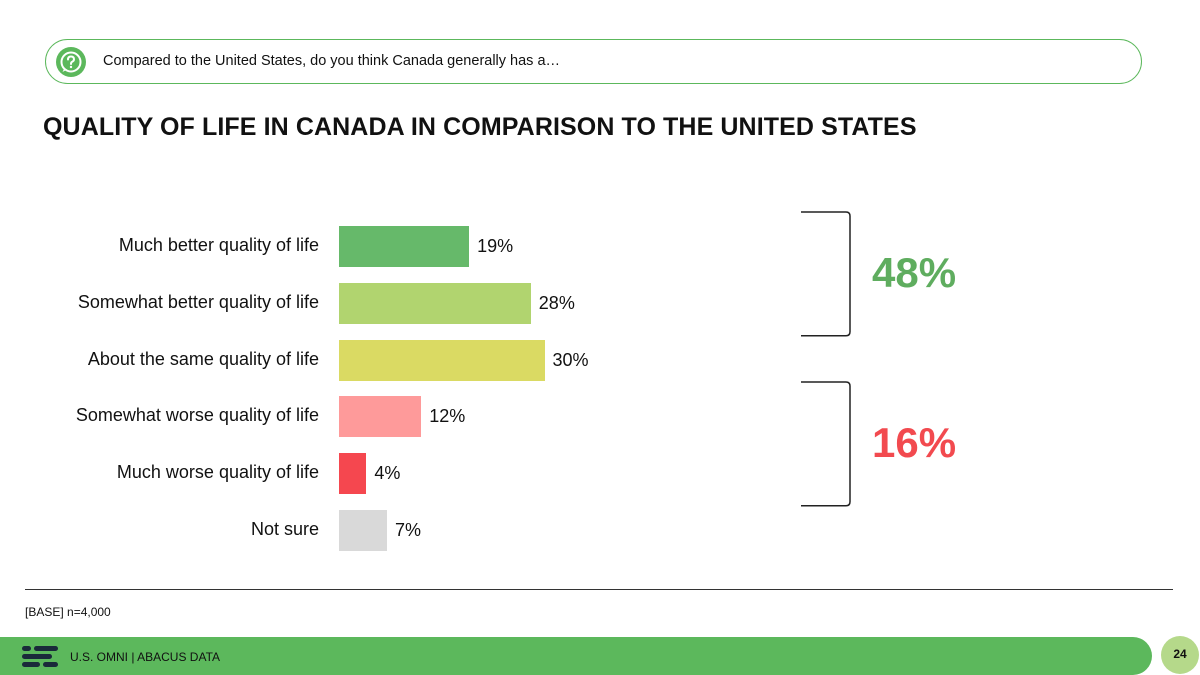 This screenshot has height=675, width=1200. Describe the element at coordinates (198, 301) in the screenshot. I see `category-label: Somewhat better quality of life` at that location.